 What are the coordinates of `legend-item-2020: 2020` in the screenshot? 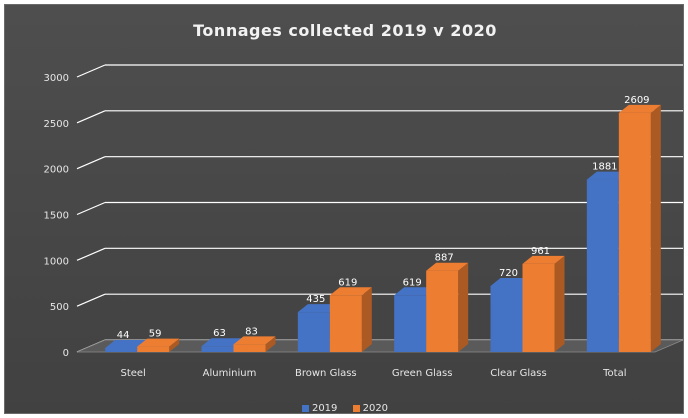 It's located at (370, 408).